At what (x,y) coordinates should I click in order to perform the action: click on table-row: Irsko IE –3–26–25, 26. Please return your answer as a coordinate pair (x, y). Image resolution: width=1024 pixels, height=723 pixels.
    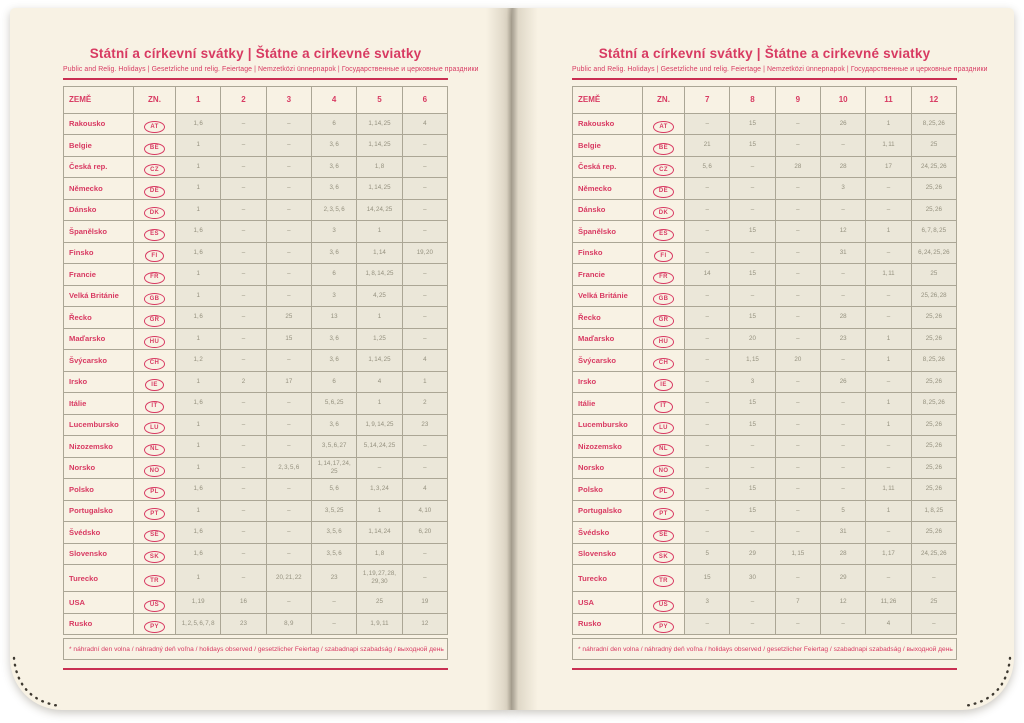
    Looking at the image, I should click on (765, 382).